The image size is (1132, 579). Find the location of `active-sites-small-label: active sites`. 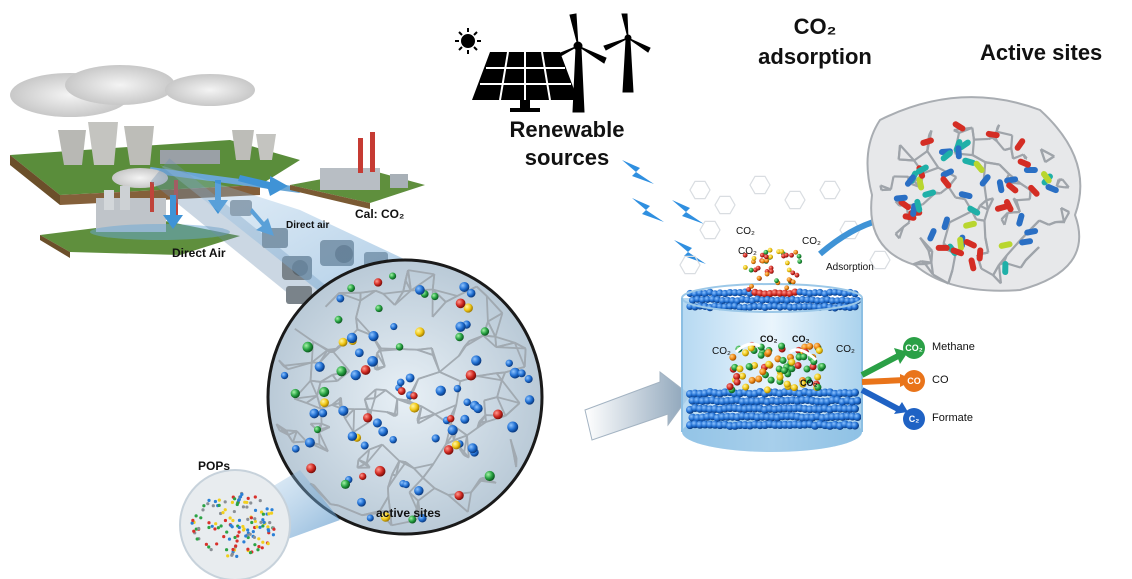

active-sites-small-label: active sites is located at coordinates (408, 513).